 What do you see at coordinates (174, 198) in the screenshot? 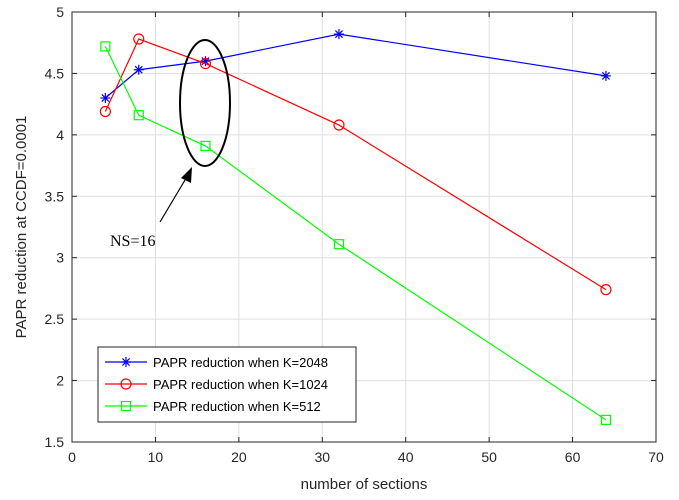
I see `annotation-arrow-line` at bounding box center [174, 198].